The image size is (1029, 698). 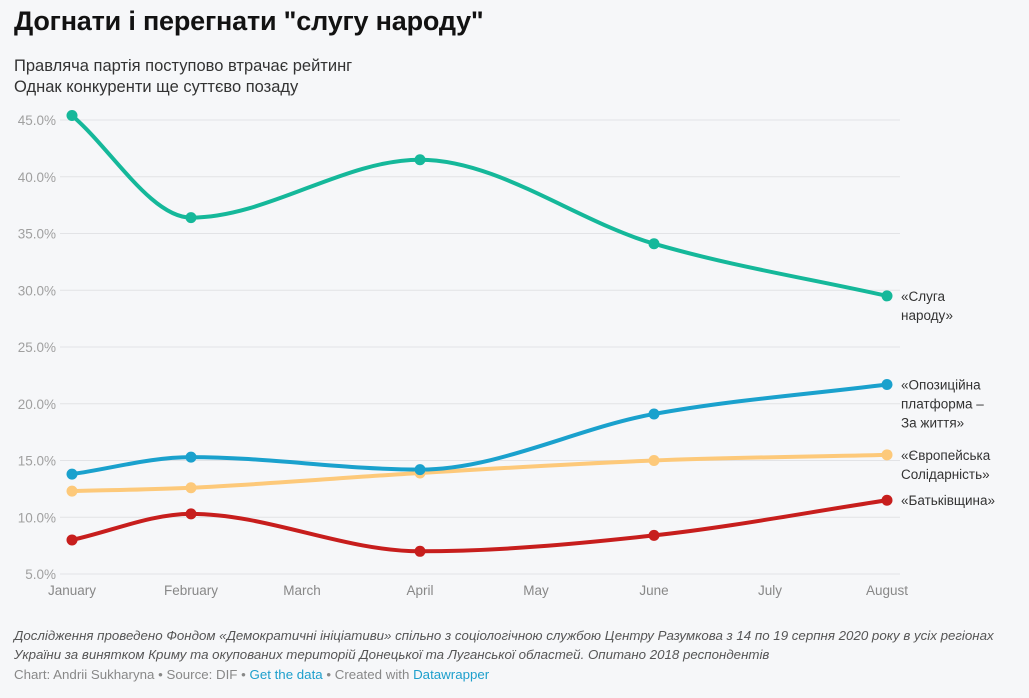 I want to click on x-tick-label: January, so click(x=72, y=590).